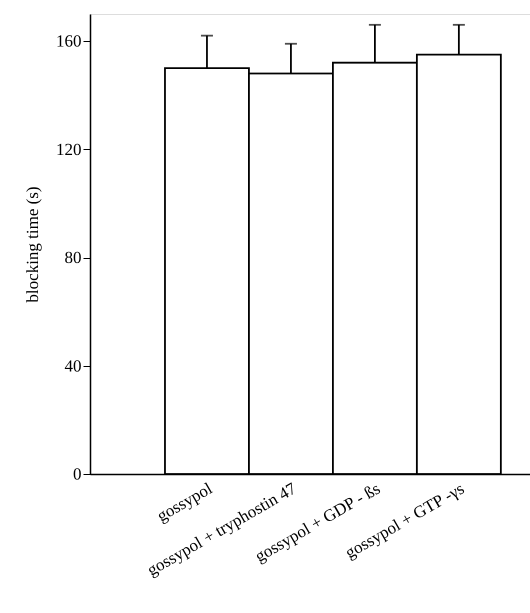 The width and height of the screenshot is (530, 613). What do you see at coordinates (77, 474) in the screenshot?
I see `y-tick-label: 0` at bounding box center [77, 474].